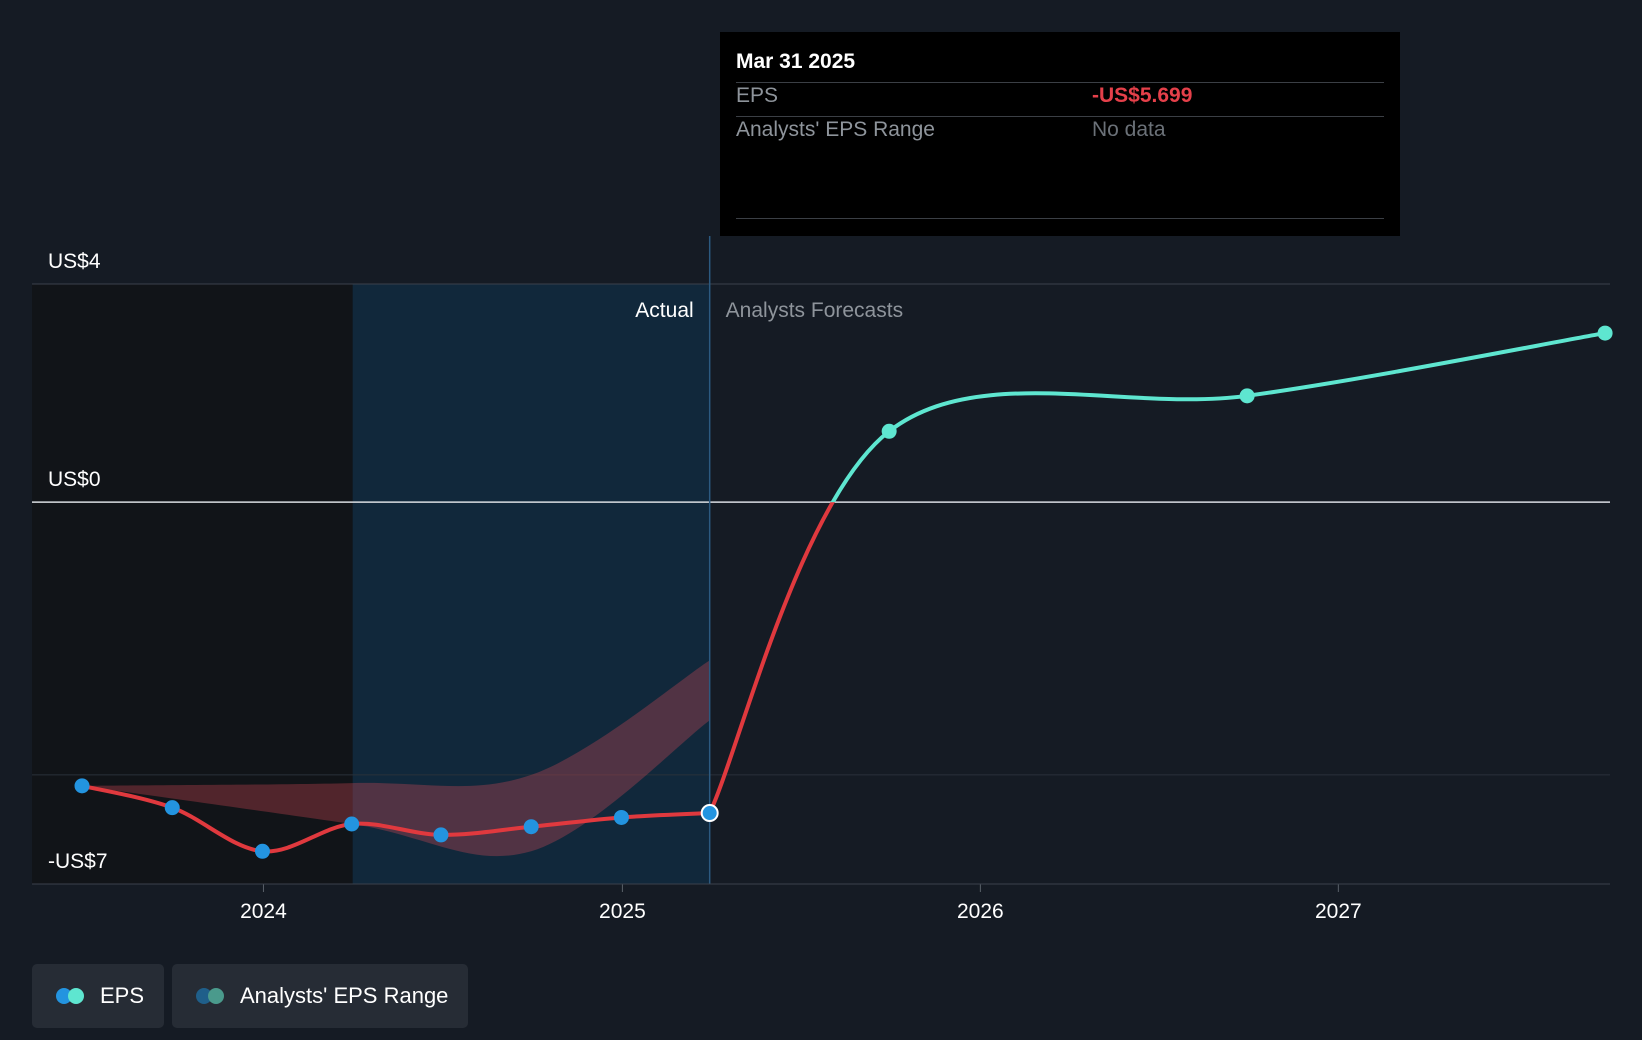 The height and width of the screenshot is (1040, 1642). What do you see at coordinates (98, 996) in the screenshot?
I see `legend-item-eps: EPS` at bounding box center [98, 996].